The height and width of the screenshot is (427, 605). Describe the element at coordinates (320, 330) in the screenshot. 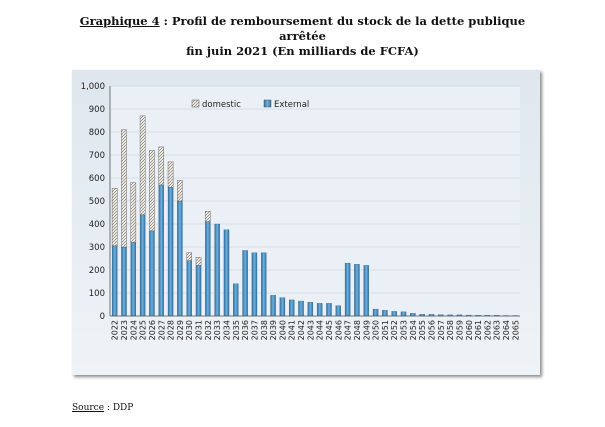

I see `x-tick-label: 2044` at that location.